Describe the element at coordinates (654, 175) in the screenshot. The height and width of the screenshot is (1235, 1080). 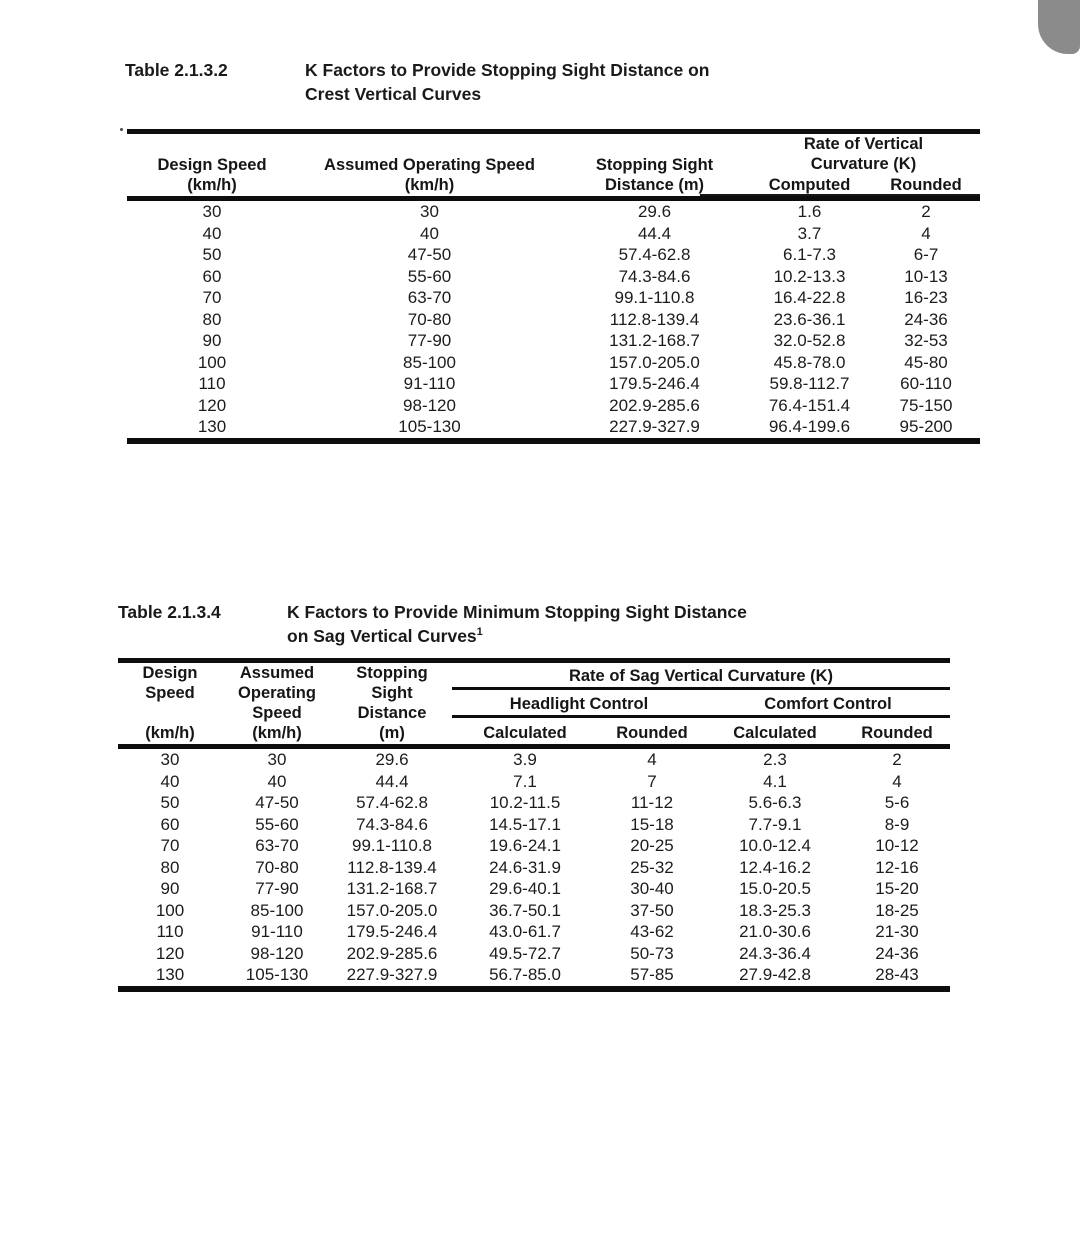
I see `header-stopping-sight-distance: Stopping Sight Distance (m)` at that location.